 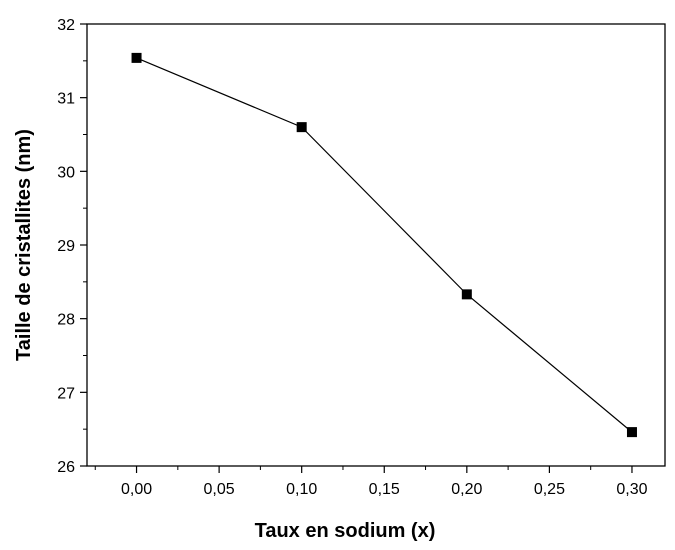 What do you see at coordinates (301, 489) in the screenshot?
I see `x-tick-label: 0,10` at bounding box center [301, 489].